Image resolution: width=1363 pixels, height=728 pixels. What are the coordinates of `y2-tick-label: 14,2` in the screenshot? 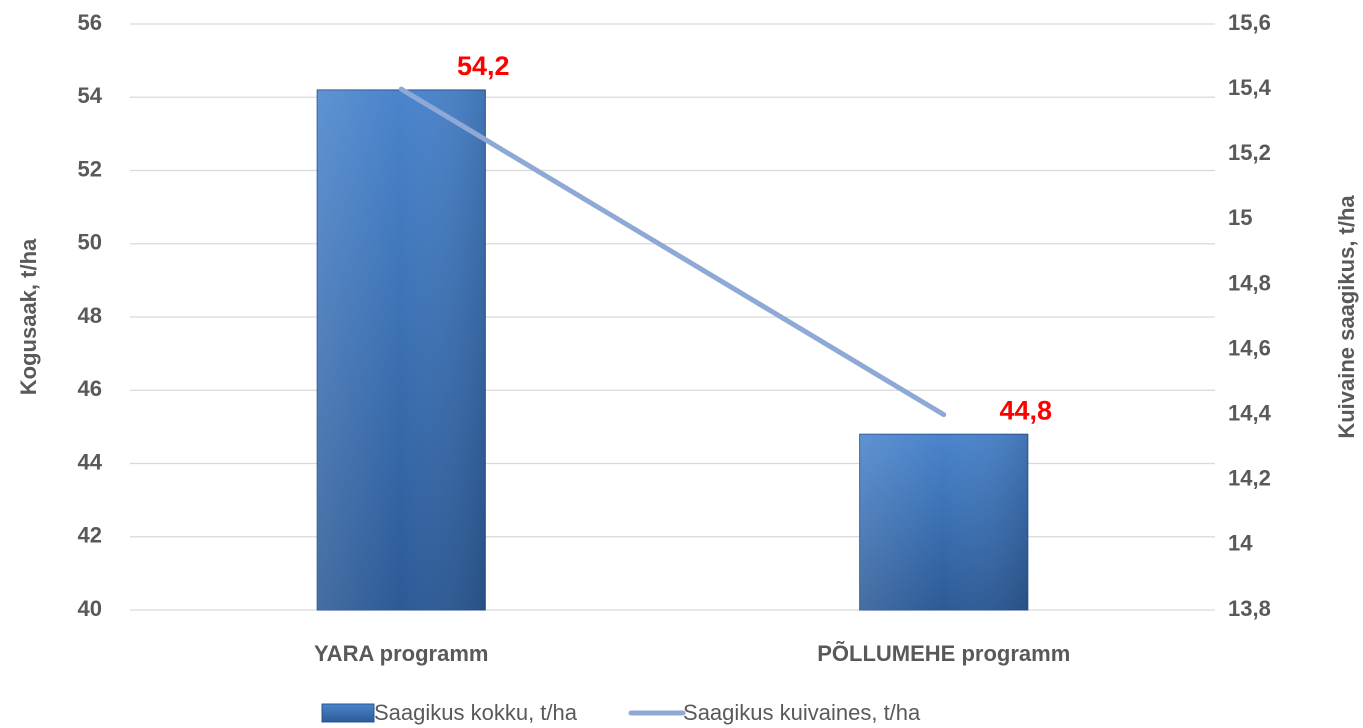 It's located at (1249, 478).